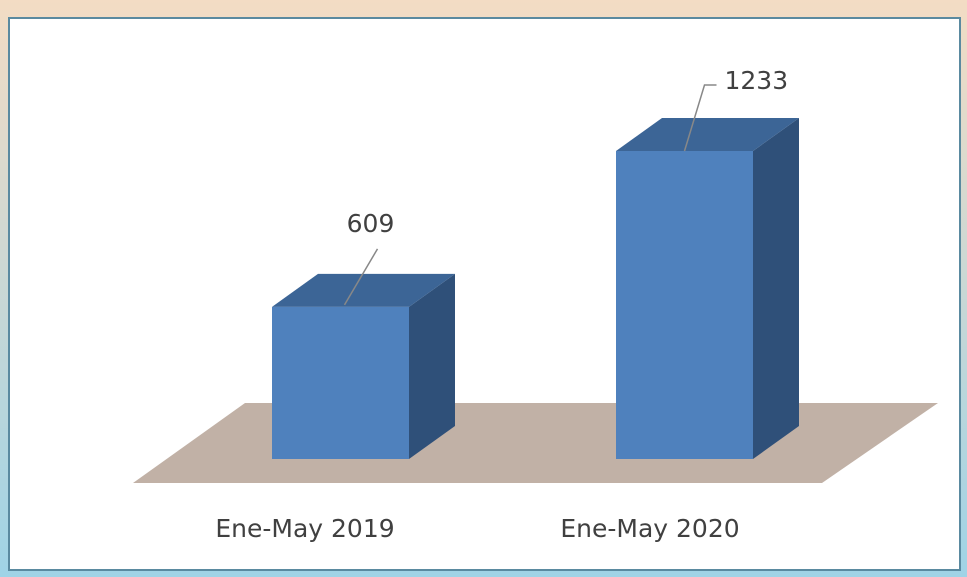 This screenshot has height=577, width=967. What do you see at coordinates (371, 223) in the screenshot?
I see `data-label: 609` at bounding box center [371, 223].